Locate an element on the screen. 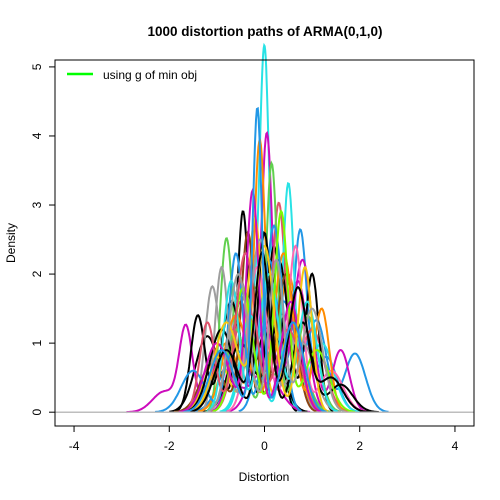  y-tick-label: 4 is located at coordinates (37, 135).